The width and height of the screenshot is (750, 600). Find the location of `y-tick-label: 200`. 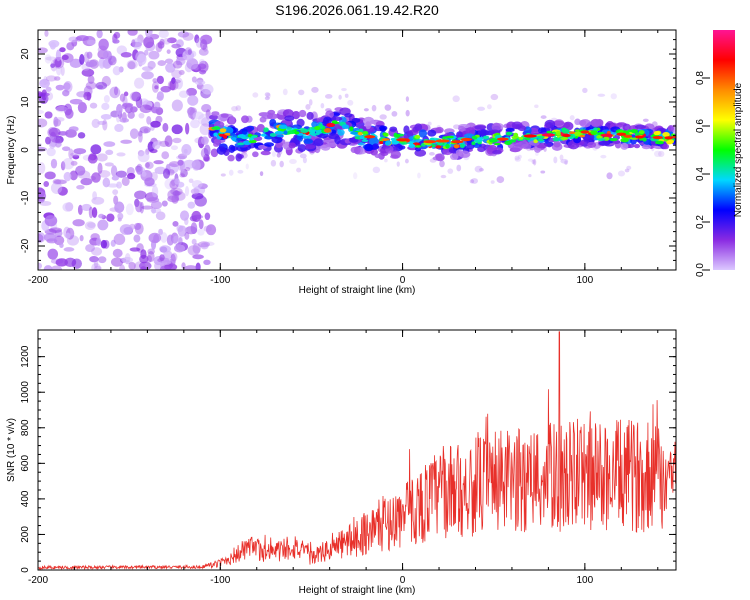

y-tick-label: 200 is located at coordinates (25, 534).